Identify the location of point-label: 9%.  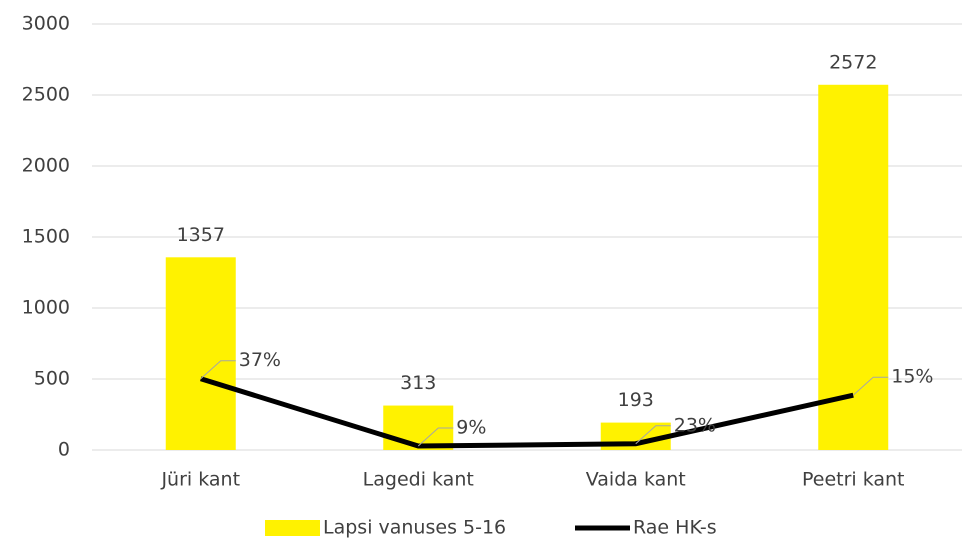
(471, 428).